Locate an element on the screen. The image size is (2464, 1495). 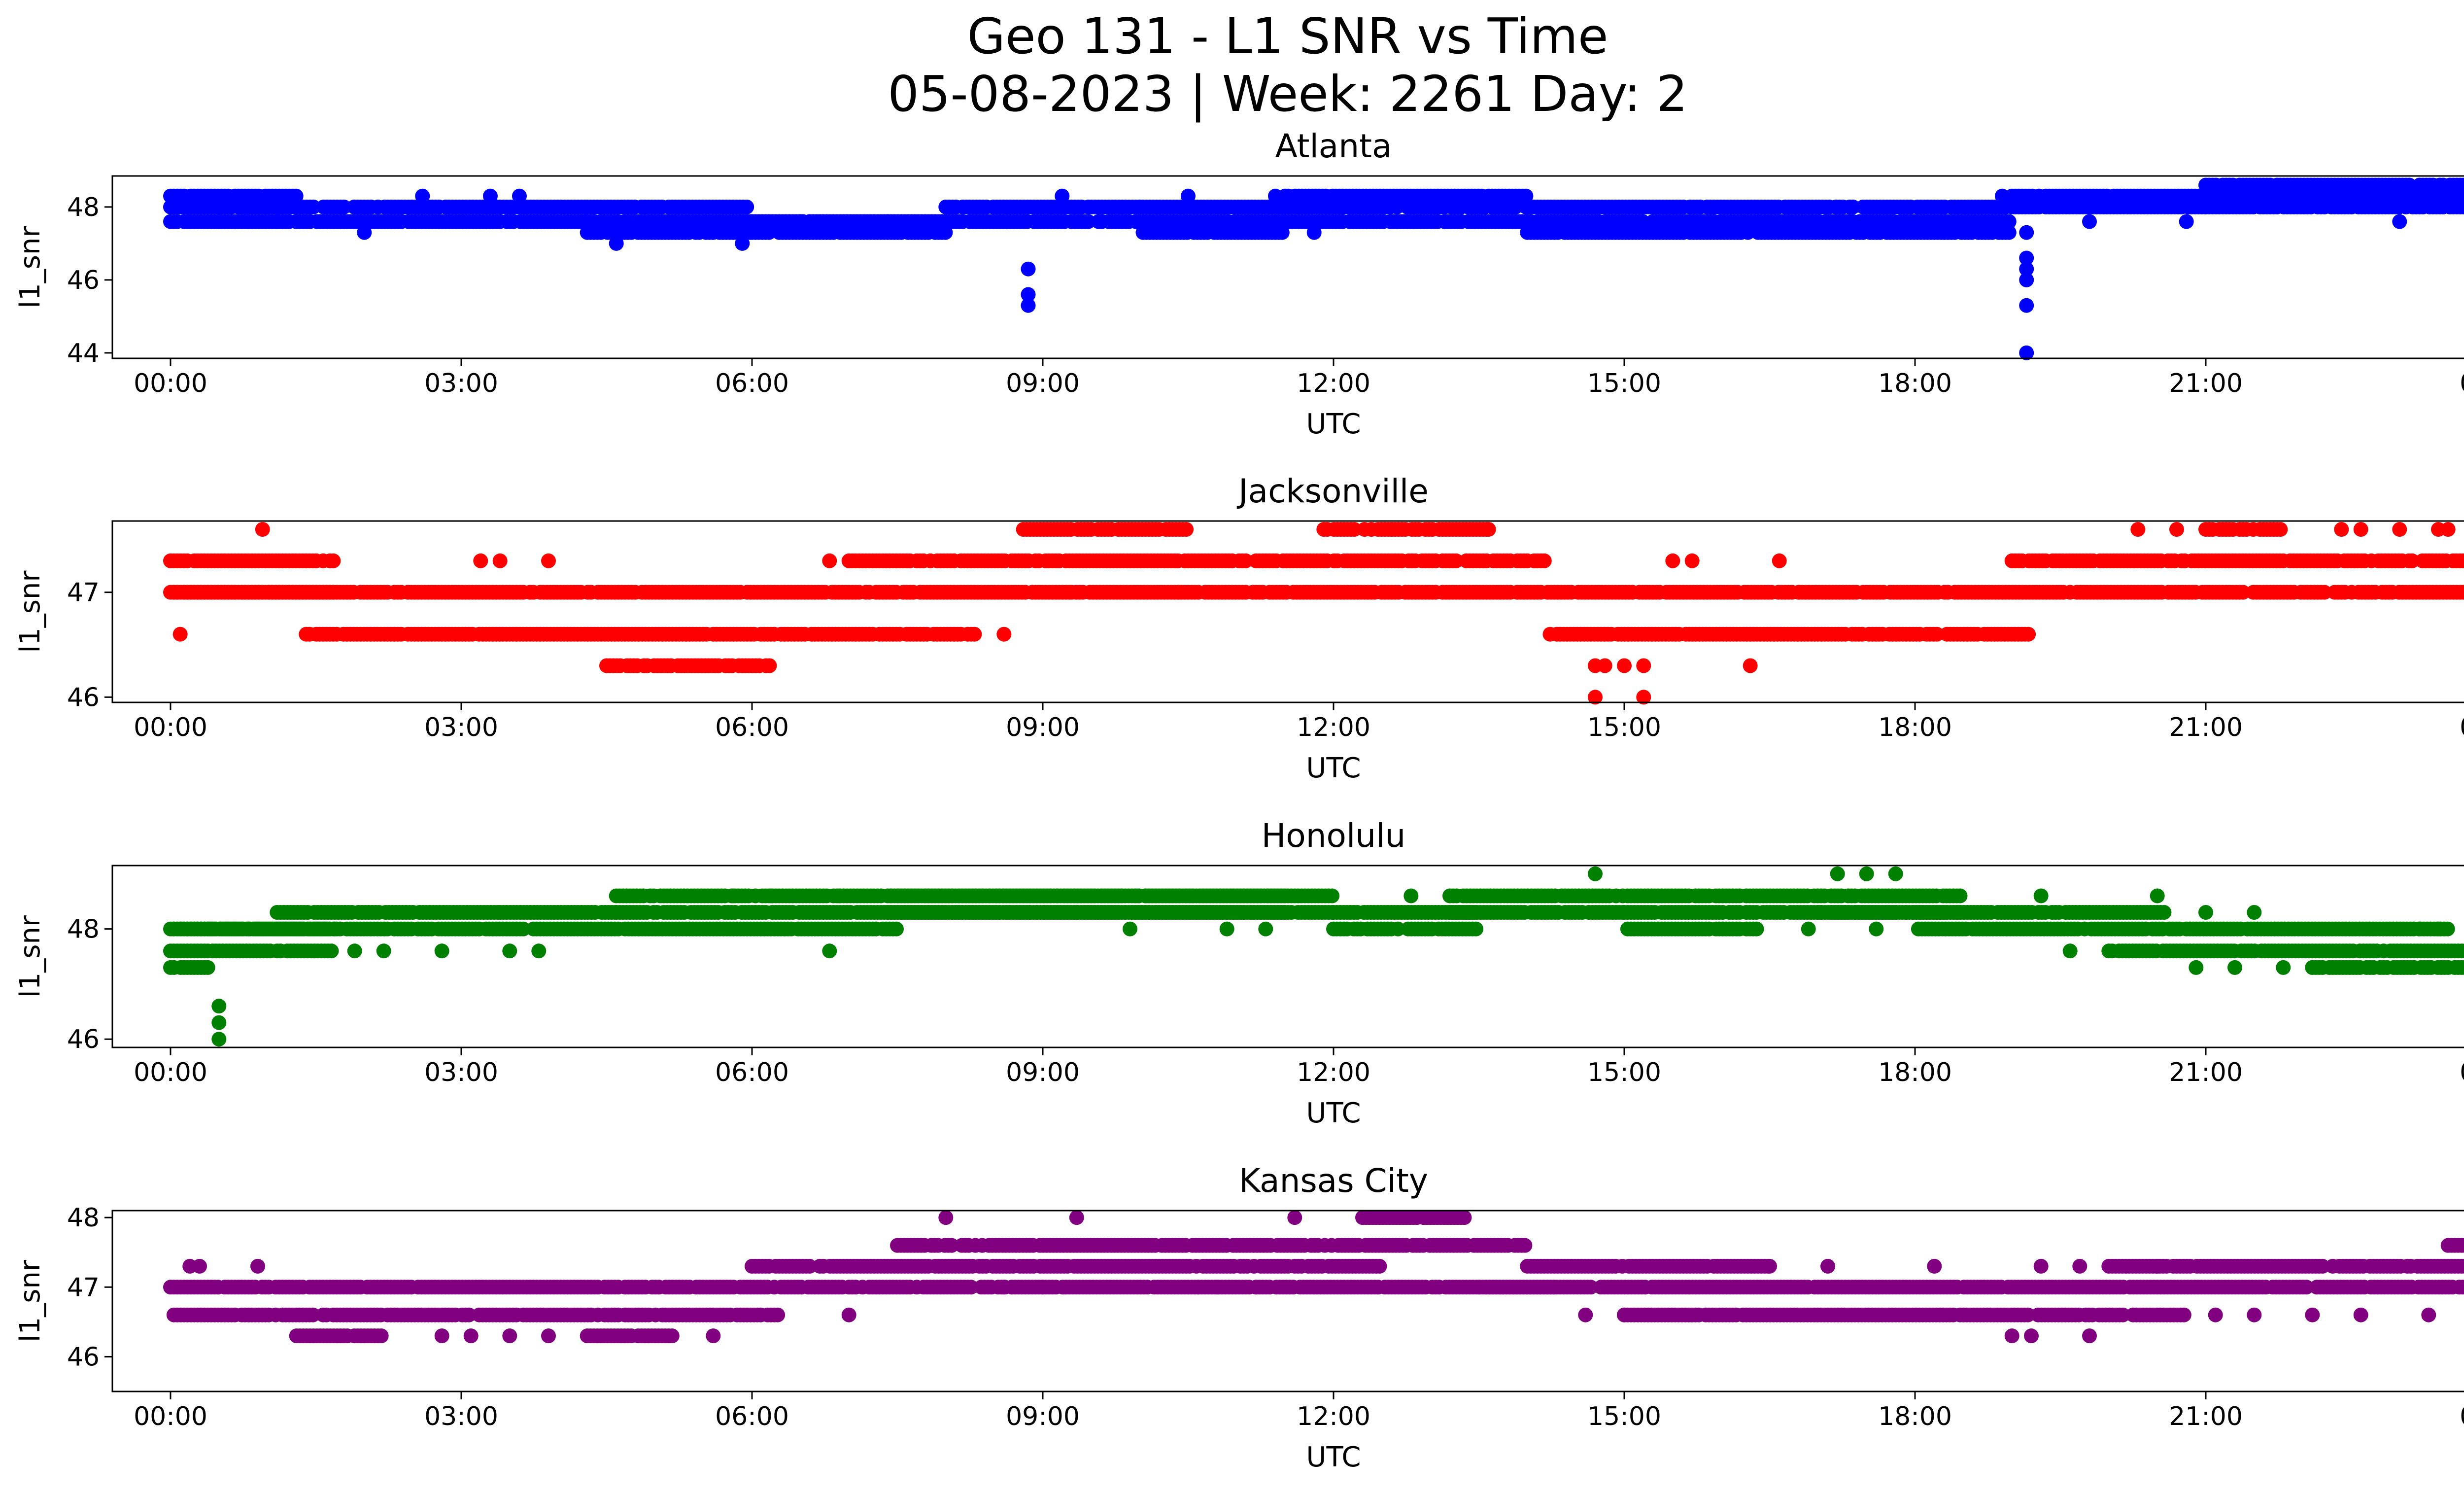
x-tick-label: 15:00 is located at coordinates (1624, 727).